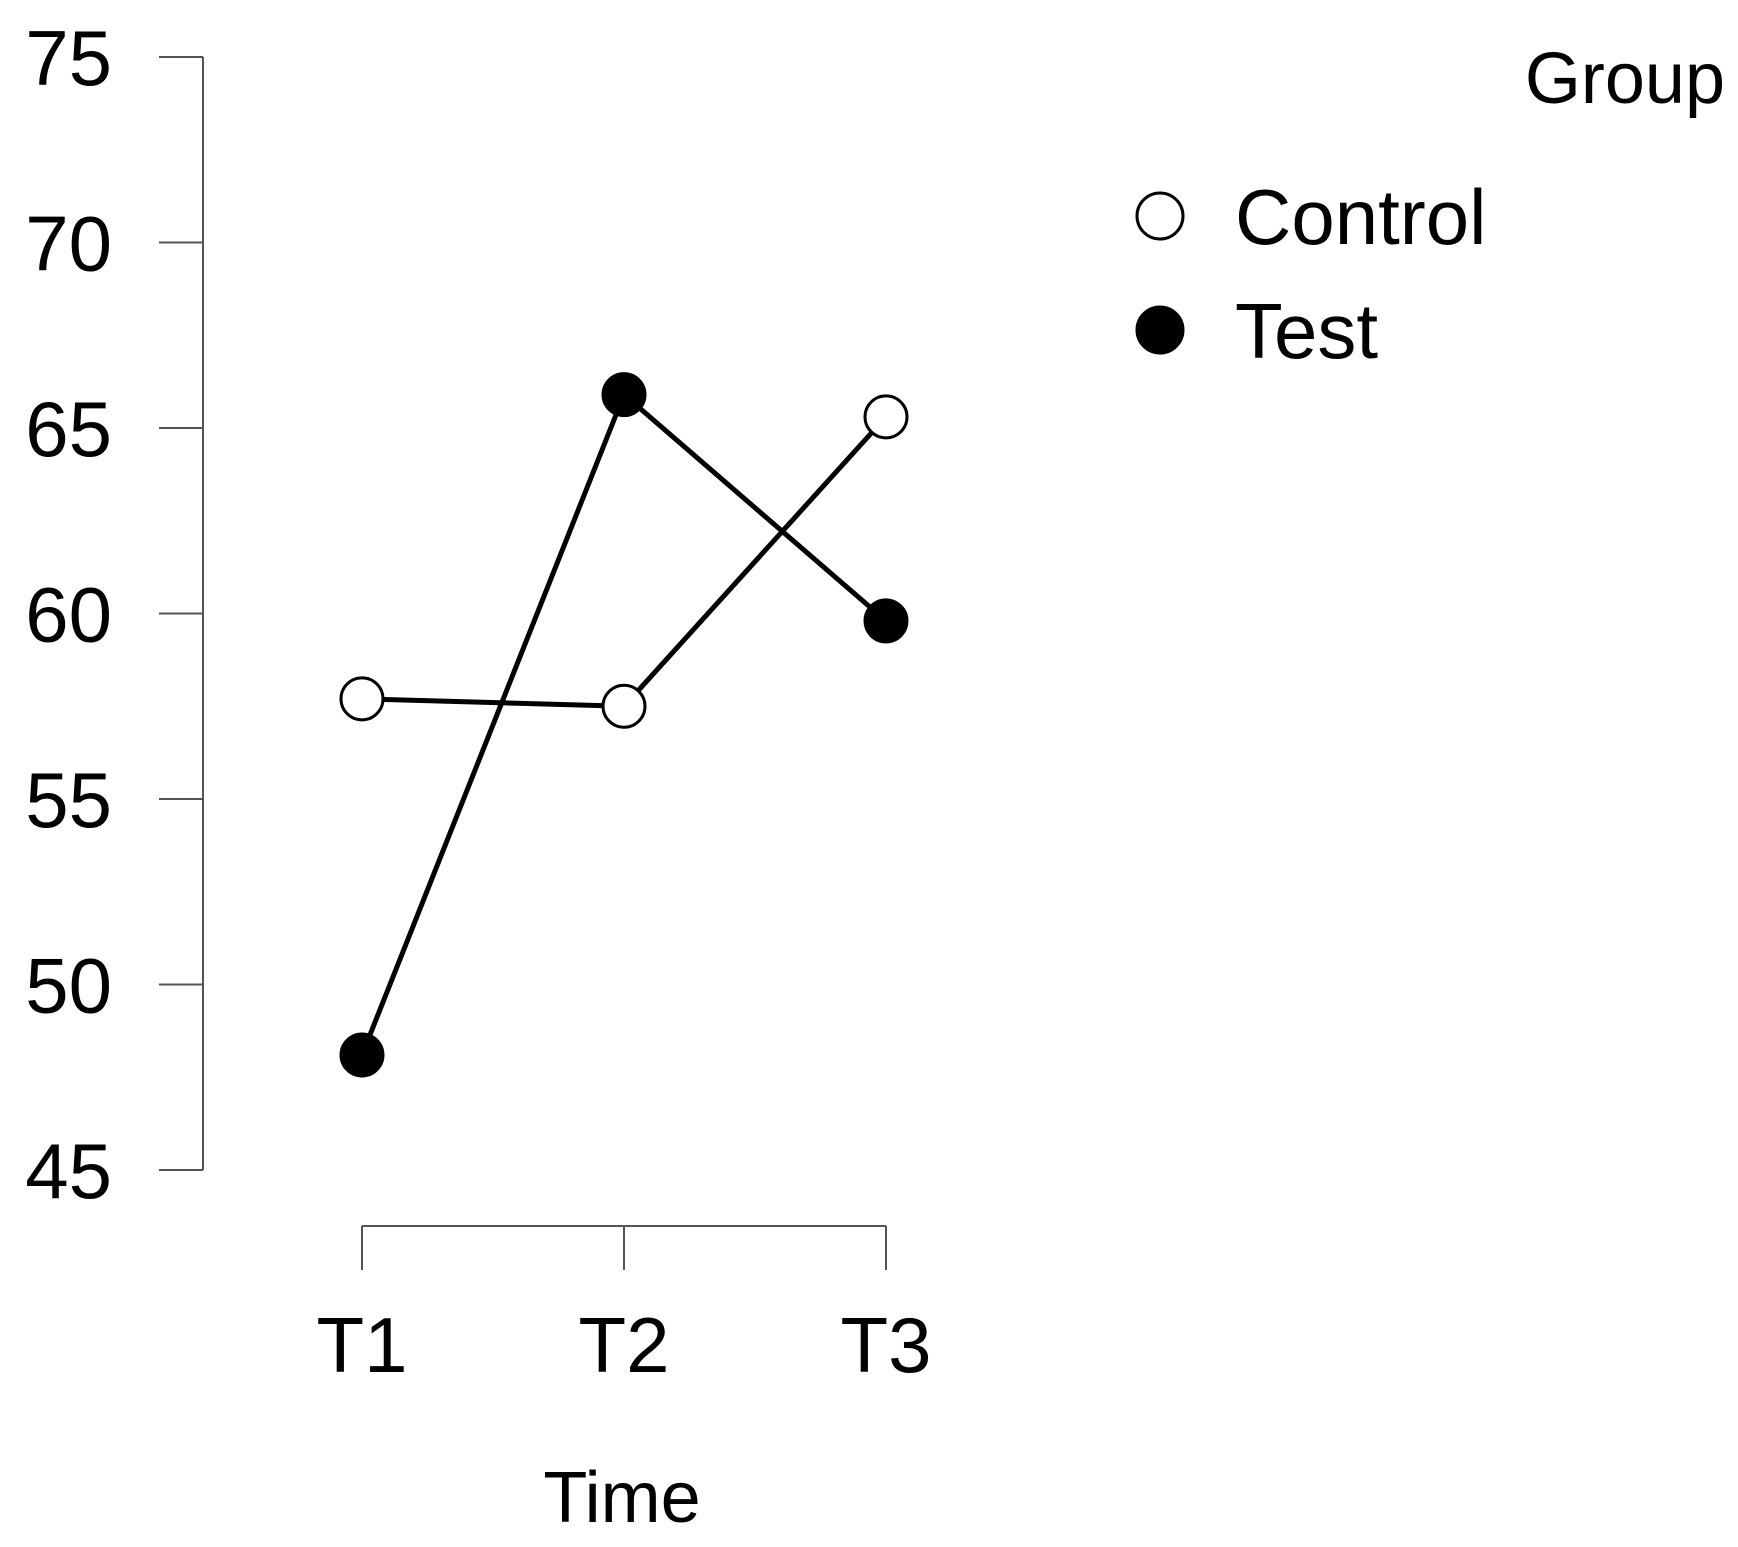  Describe the element at coordinates (68, 58) in the screenshot. I see `y-tick-label: 75` at that location.